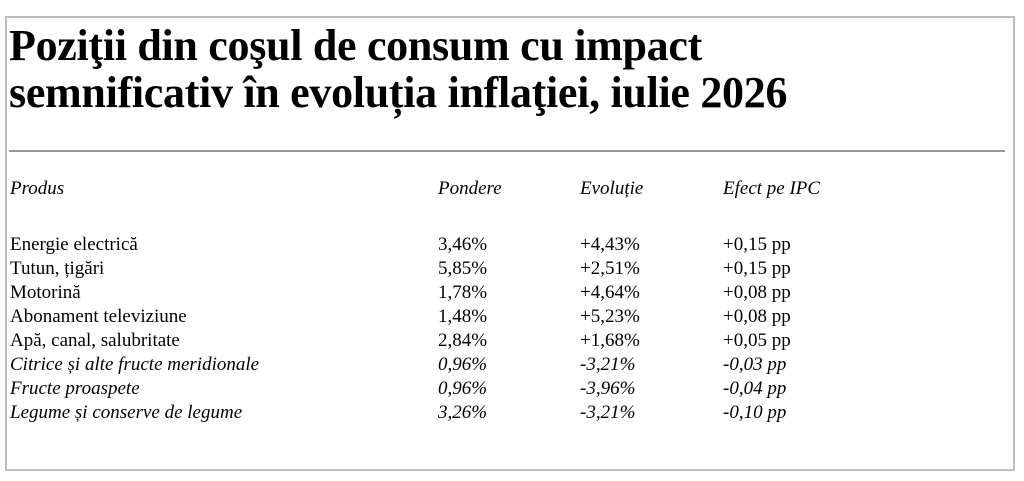 The image size is (1024, 481). What do you see at coordinates (610, 268) in the screenshot?
I see `cell-evolutie: +2,51%` at bounding box center [610, 268].